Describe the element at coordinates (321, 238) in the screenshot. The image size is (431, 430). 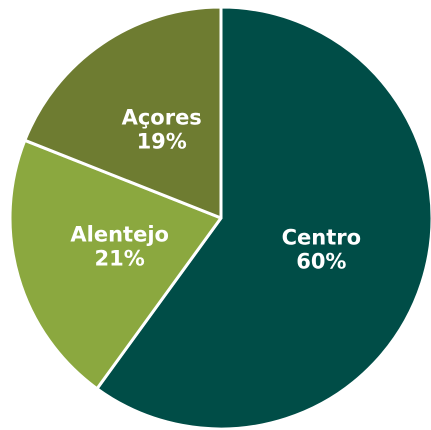
I see `slice-label: Centro` at that location.